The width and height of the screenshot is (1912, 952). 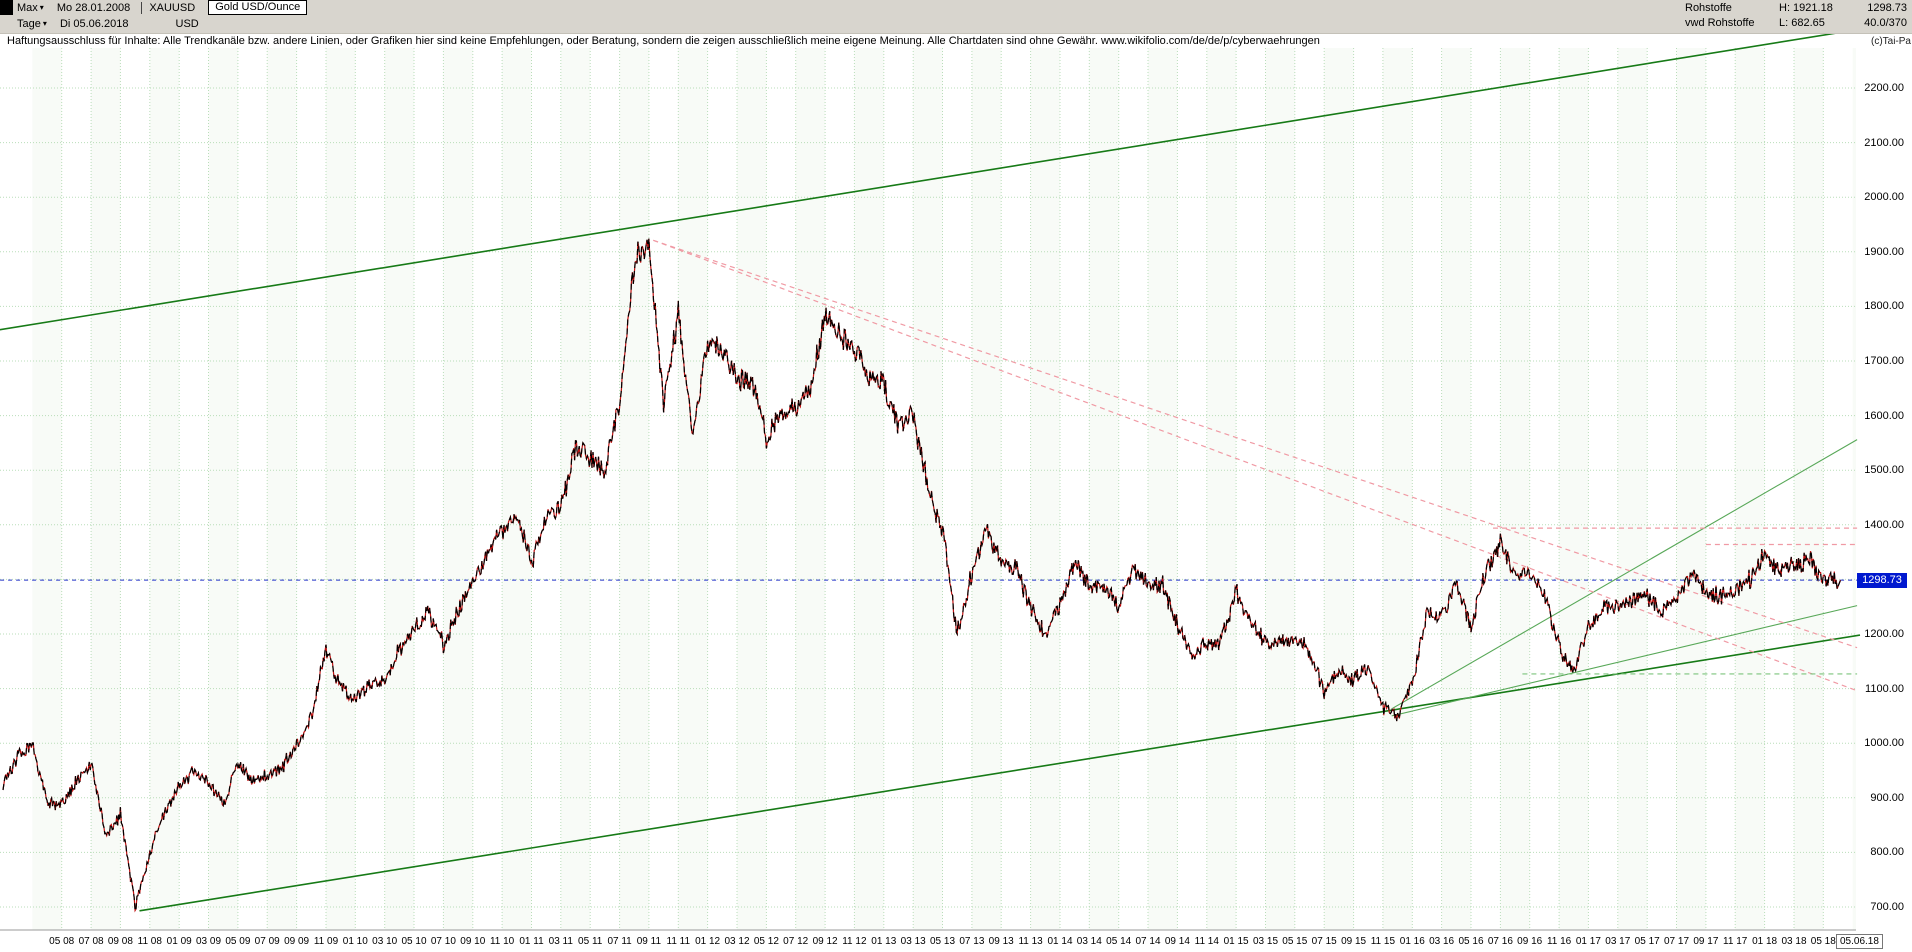 I want to click on x-axis-label: 09 10, so click(x=473, y=941).